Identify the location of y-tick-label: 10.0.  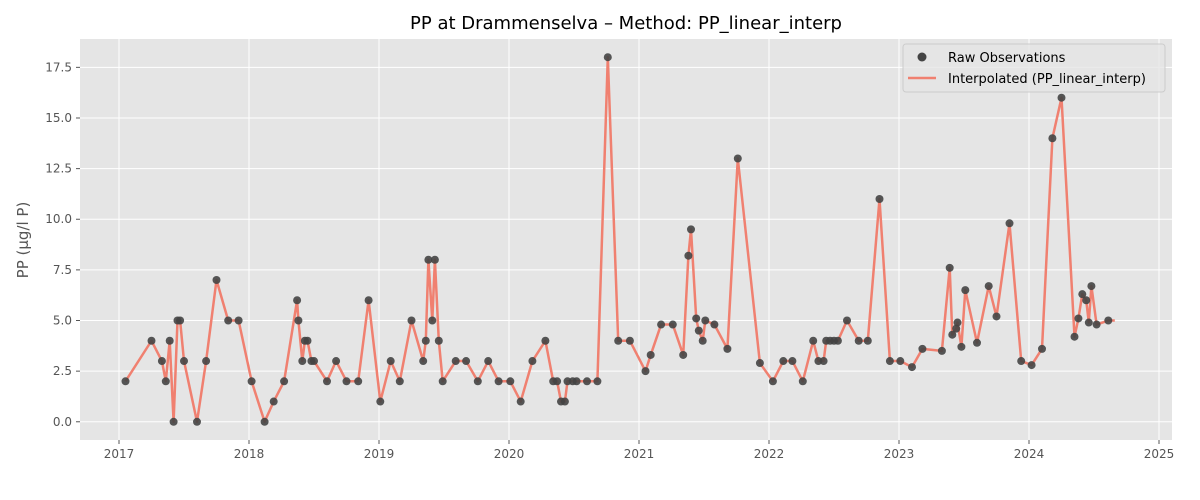
(58, 219).